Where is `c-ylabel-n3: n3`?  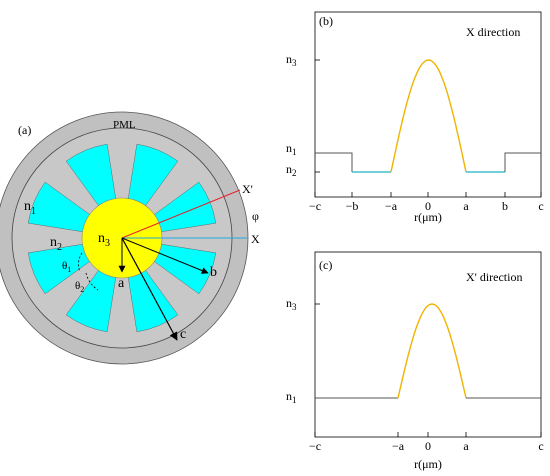 c-ylabel-n3: n3 is located at coordinates (291, 304).